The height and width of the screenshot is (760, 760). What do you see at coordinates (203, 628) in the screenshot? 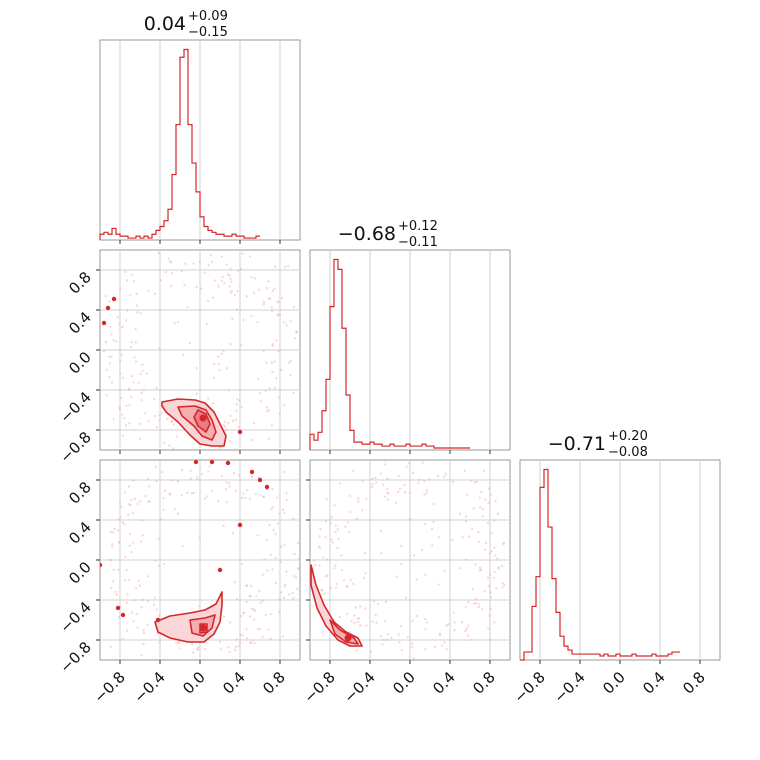
I see `density-peak` at bounding box center [203, 628].